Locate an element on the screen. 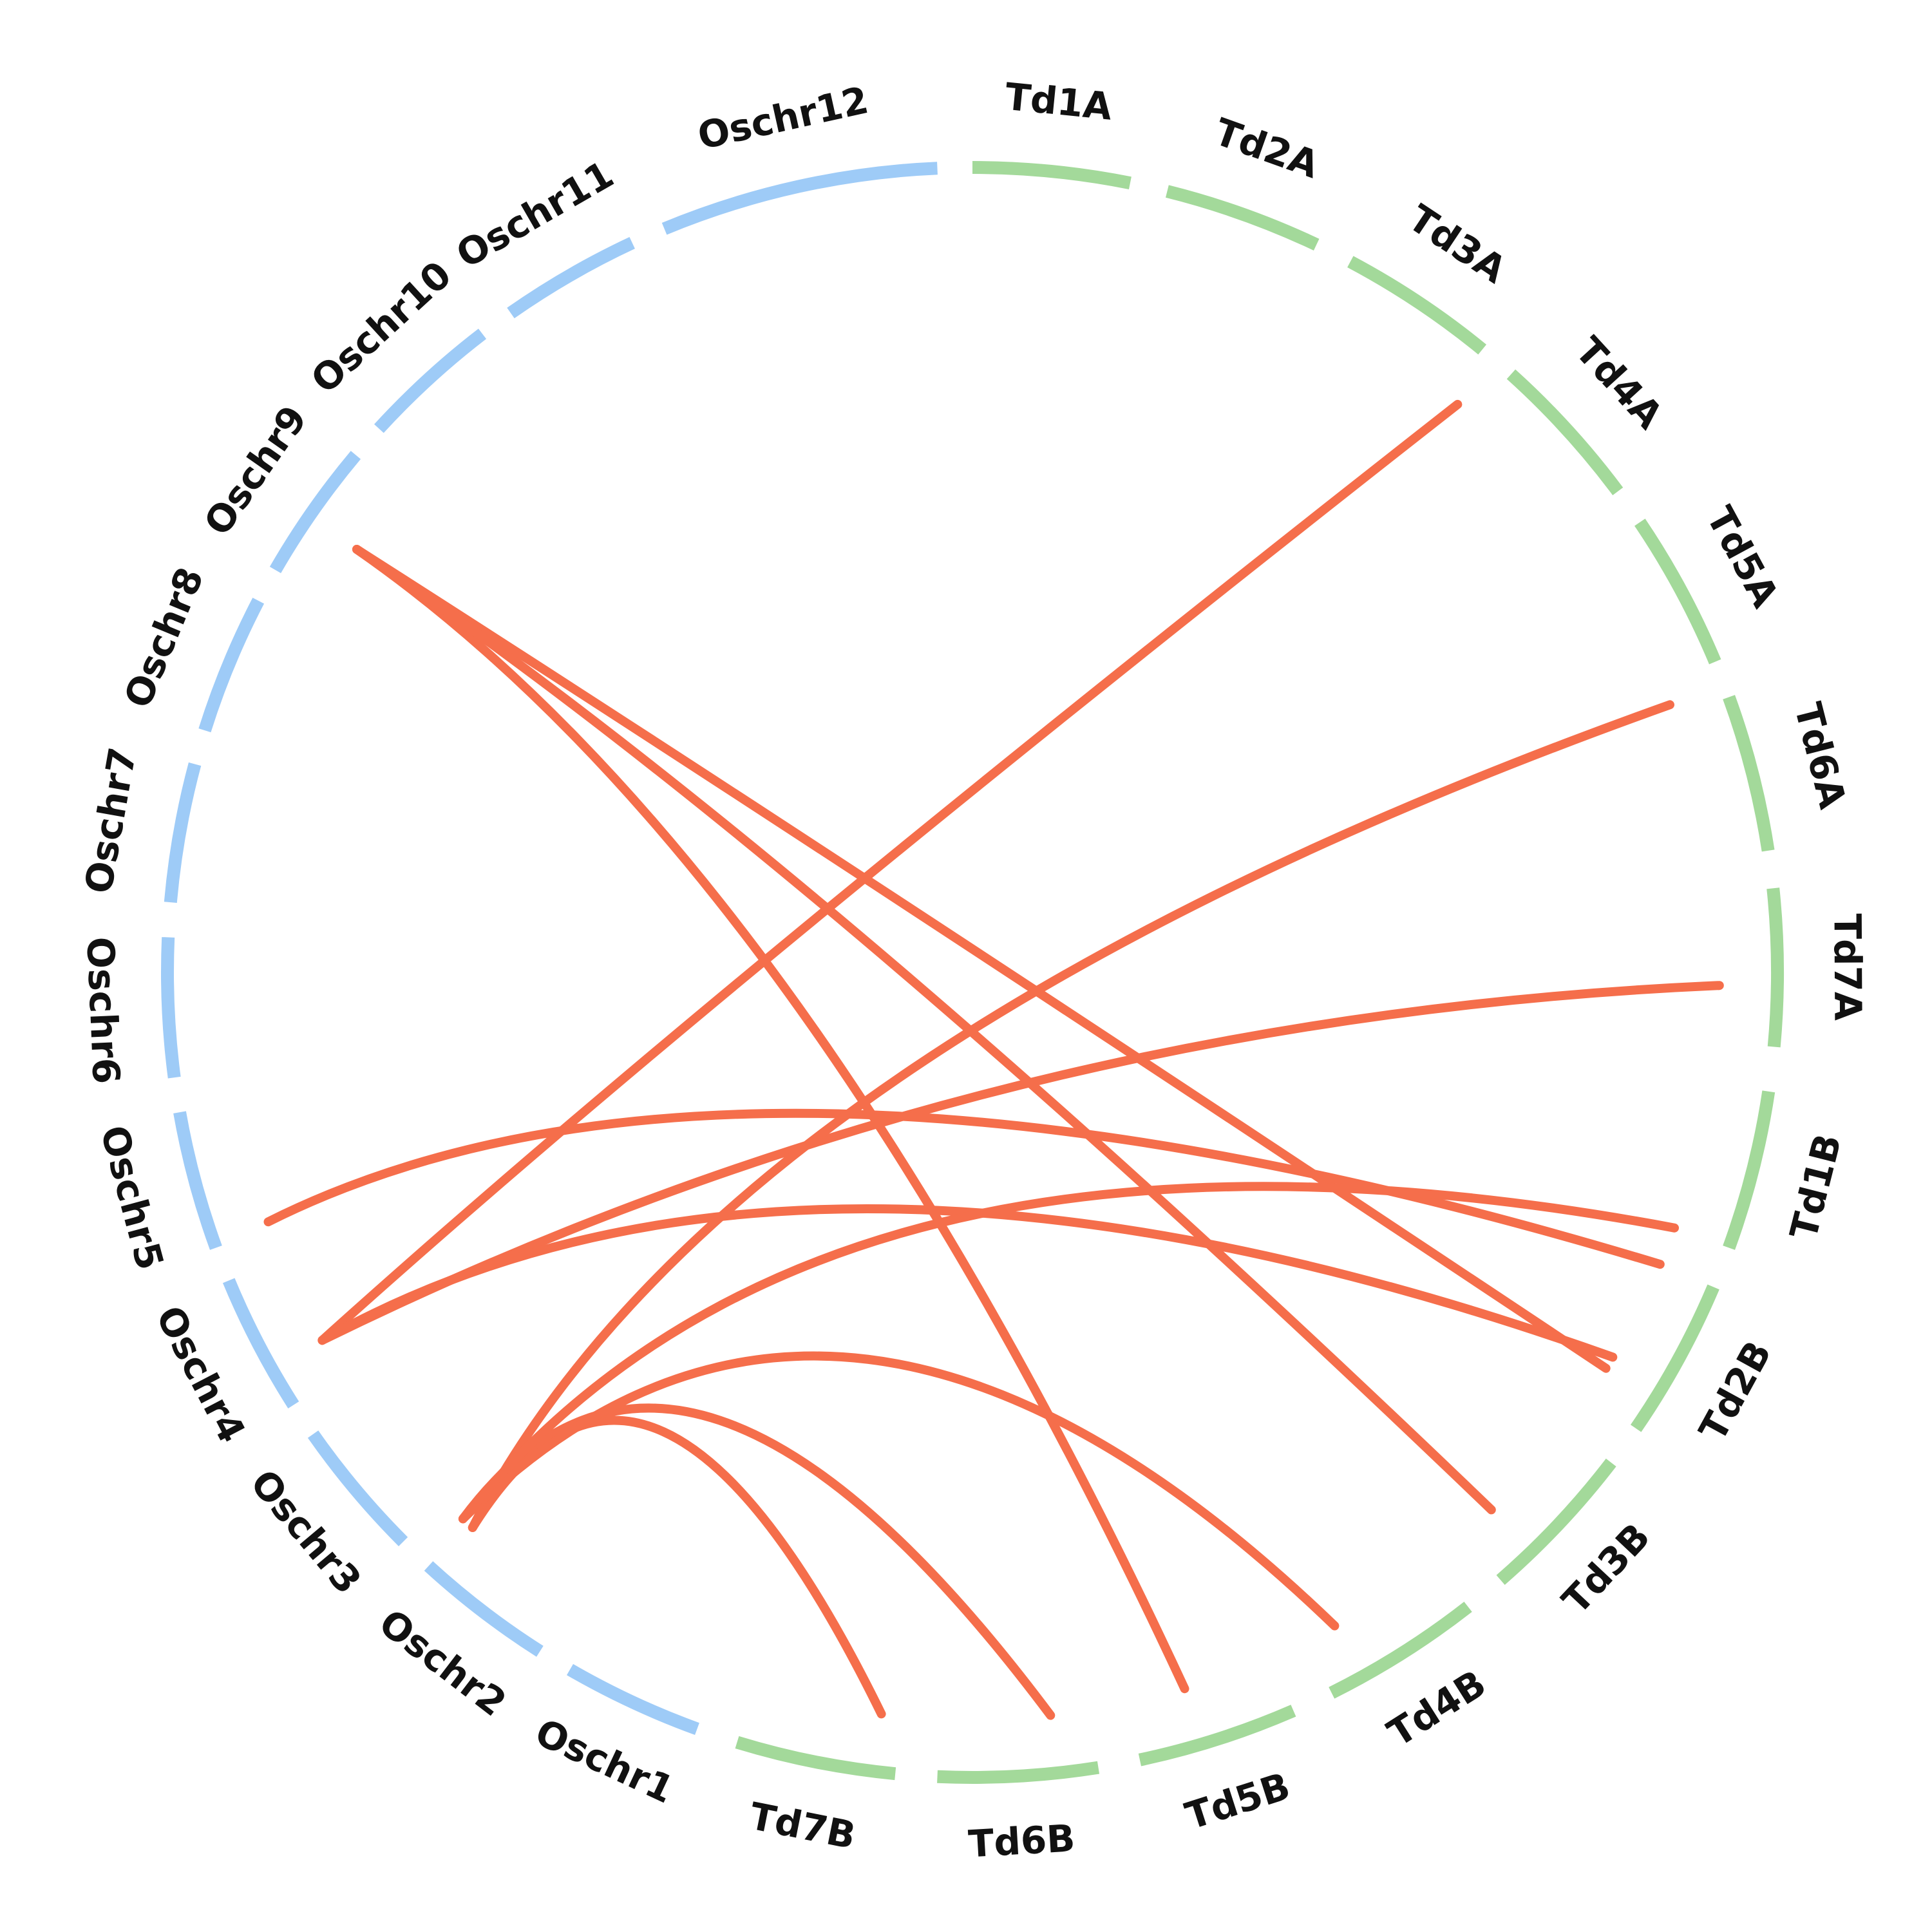 The width and height of the screenshot is (1932, 1932). chromosome-arc-td7b is located at coordinates (815, 1758).